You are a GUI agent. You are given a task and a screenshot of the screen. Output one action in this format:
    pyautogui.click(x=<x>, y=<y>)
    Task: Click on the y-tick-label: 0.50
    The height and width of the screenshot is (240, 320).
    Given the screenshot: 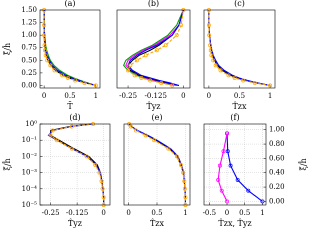 What is the action you would take?
    pyautogui.click(x=29, y=60)
    